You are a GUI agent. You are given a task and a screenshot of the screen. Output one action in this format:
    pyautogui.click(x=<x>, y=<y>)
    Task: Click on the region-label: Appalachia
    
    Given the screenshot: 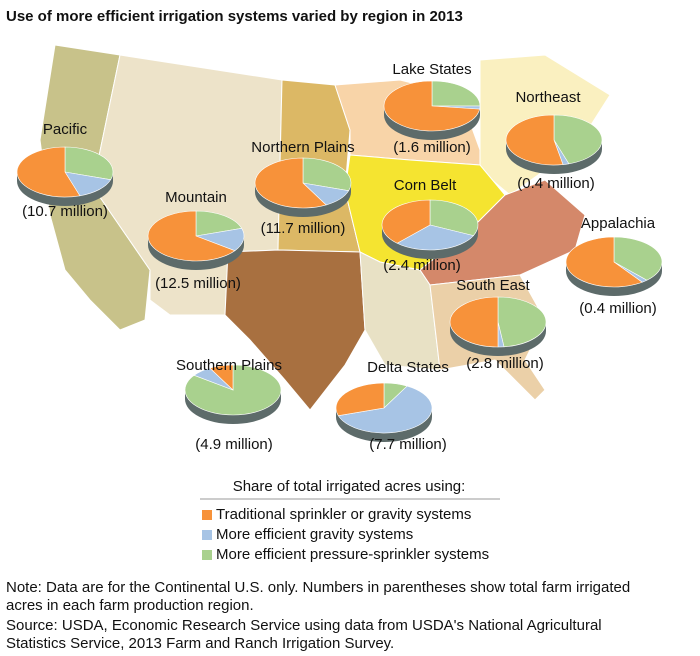 What is the action you would take?
    pyautogui.click(x=618, y=223)
    